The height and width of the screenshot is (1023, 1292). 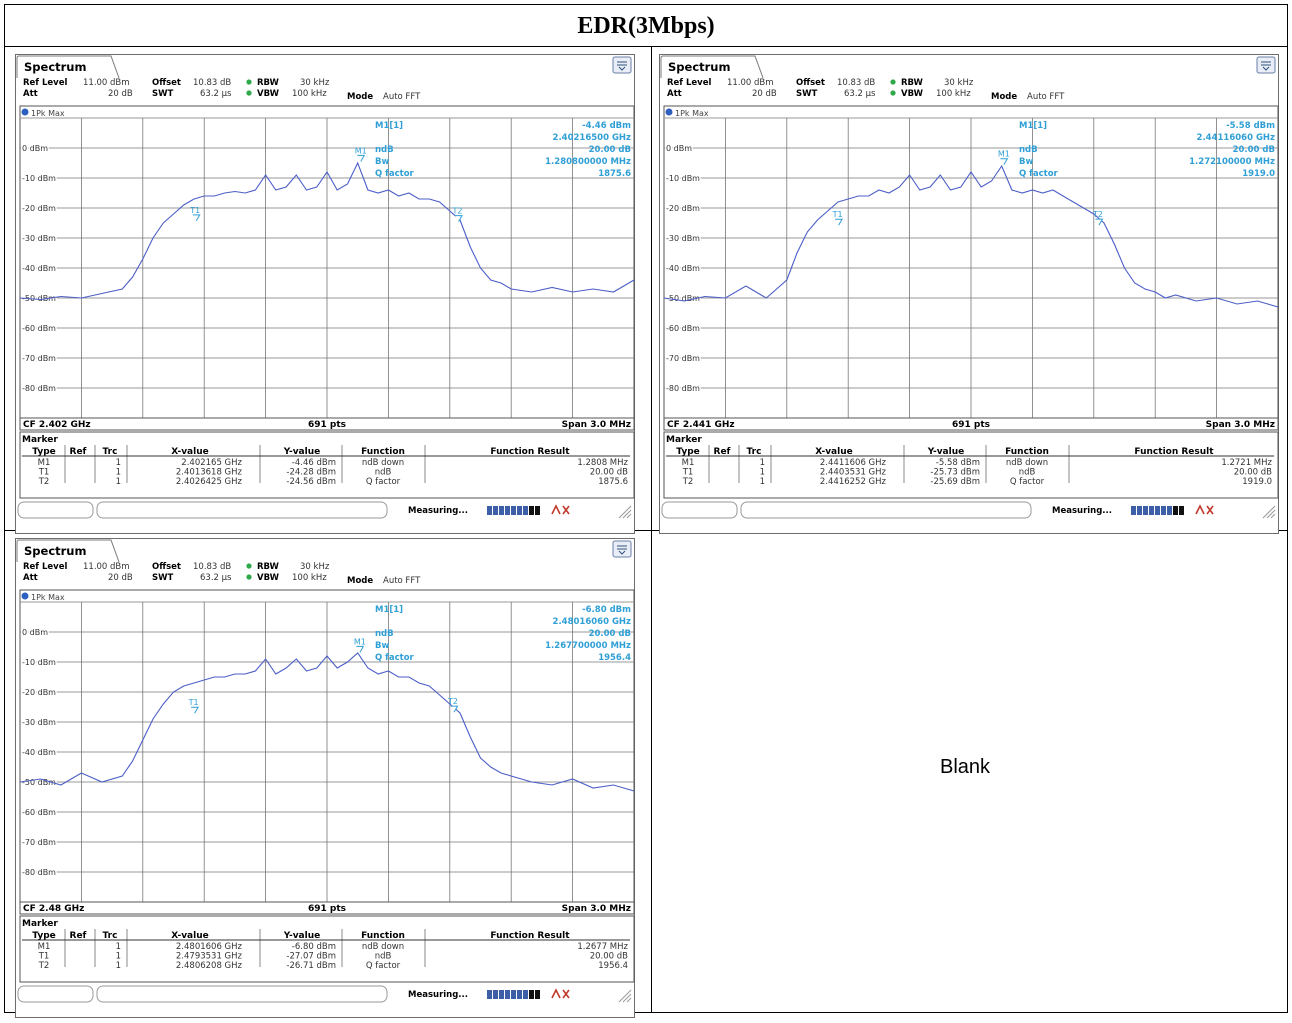 What do you see at coordinates (625, 512) in the screenshot?
I see `resize-grip-icon` at bounding box center [625, 512].